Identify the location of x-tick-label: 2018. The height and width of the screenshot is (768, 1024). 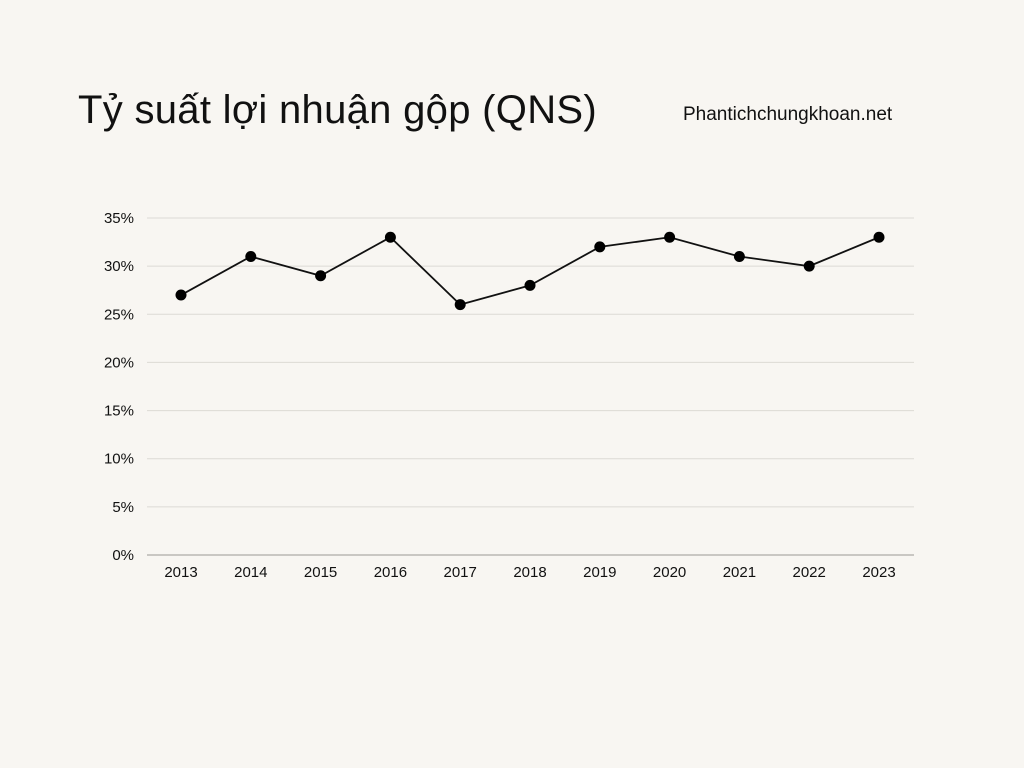
(529, 572).